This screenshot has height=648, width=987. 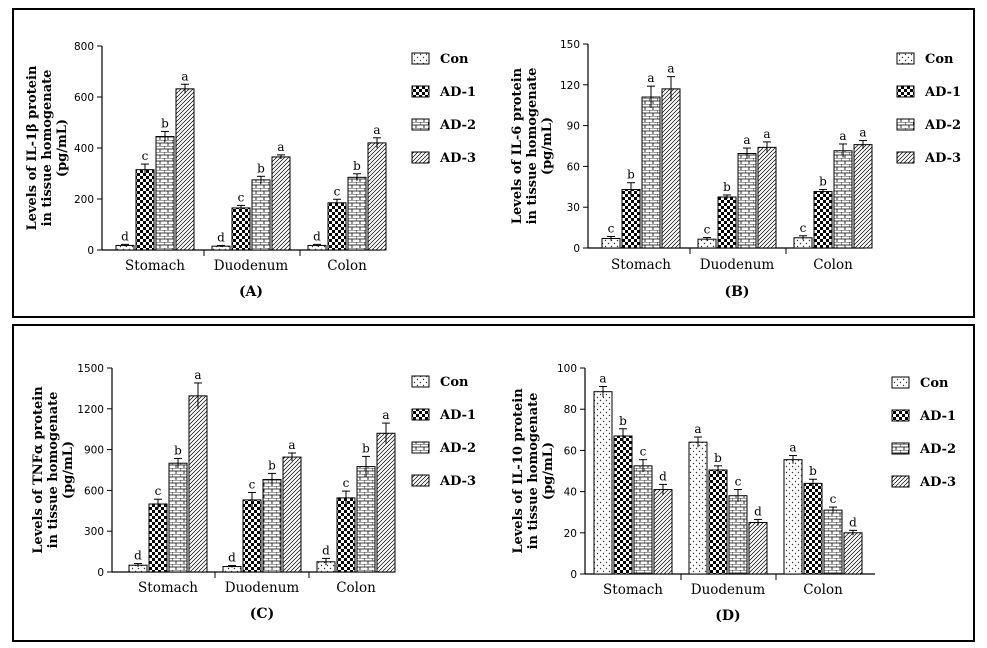 I want to click on y-tick-label: 400, so click(x=84, y=149).